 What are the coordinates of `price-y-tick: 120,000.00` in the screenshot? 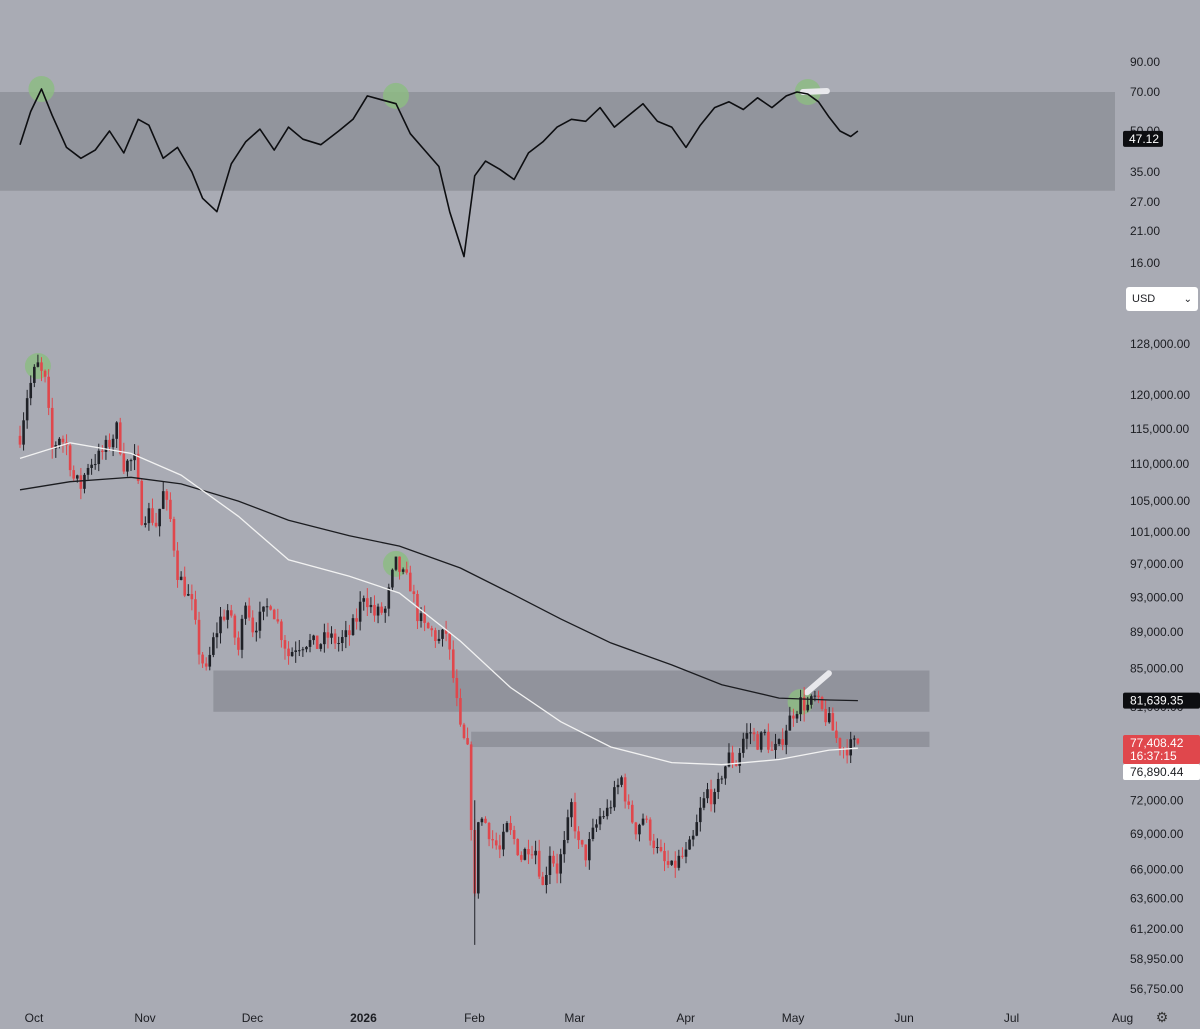 It's located at (1160, 395).